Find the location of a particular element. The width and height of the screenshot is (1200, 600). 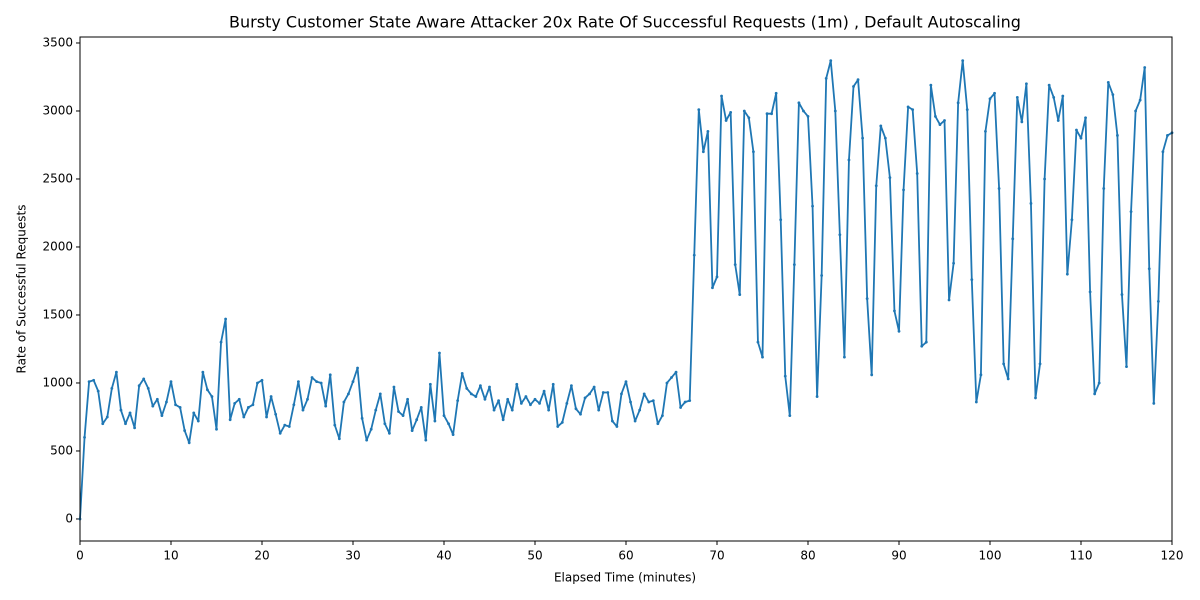

x-tick-label: 50 is located at coordinates (534, 556).